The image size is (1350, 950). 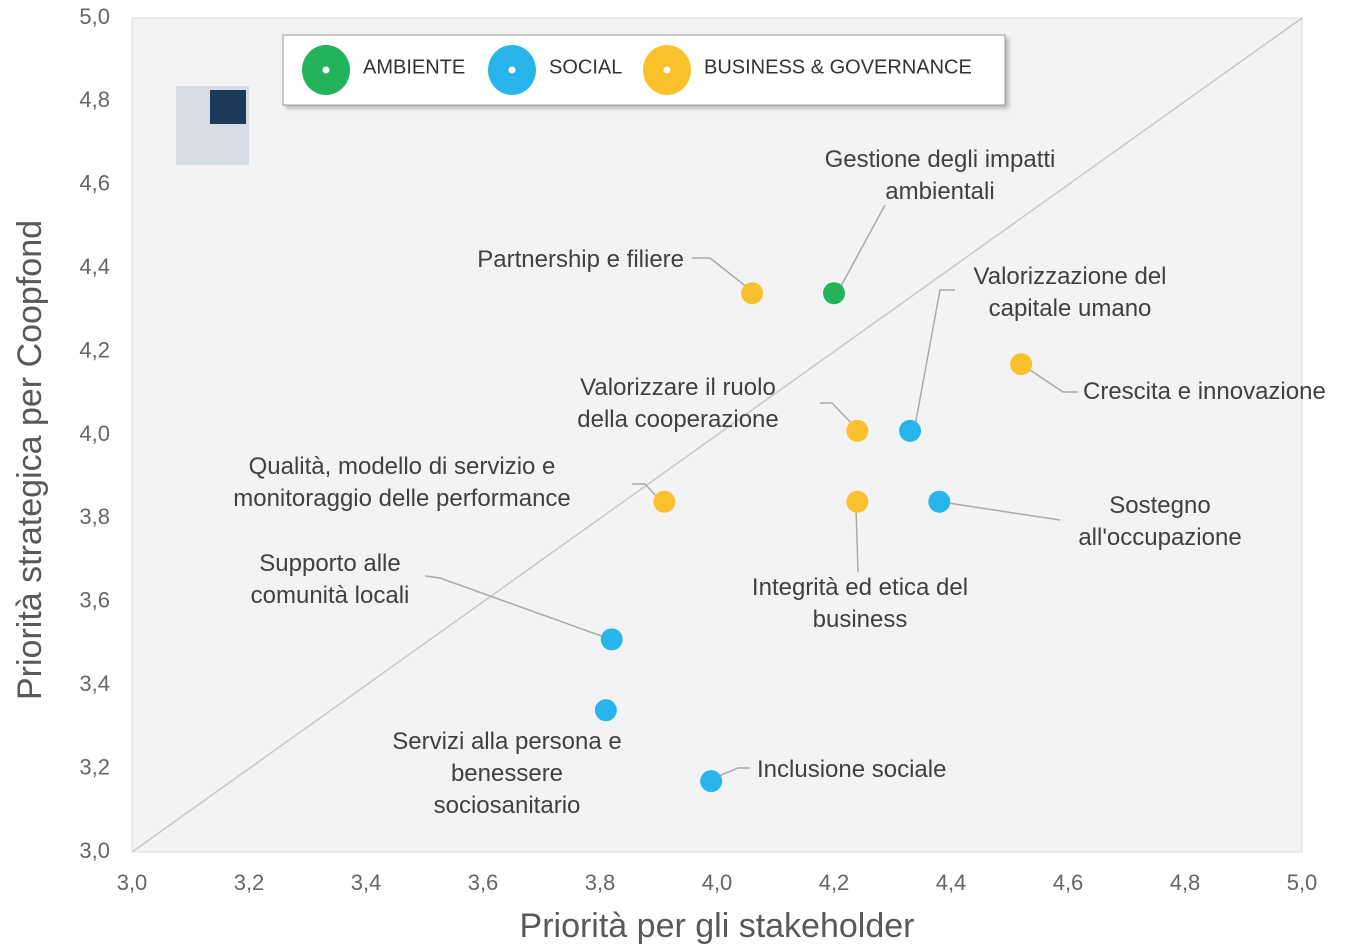 What do you see at coordinates (366, 882) in the screenshot?
I see `x-tick-label: 3,4` at bounding box center [366, 882].